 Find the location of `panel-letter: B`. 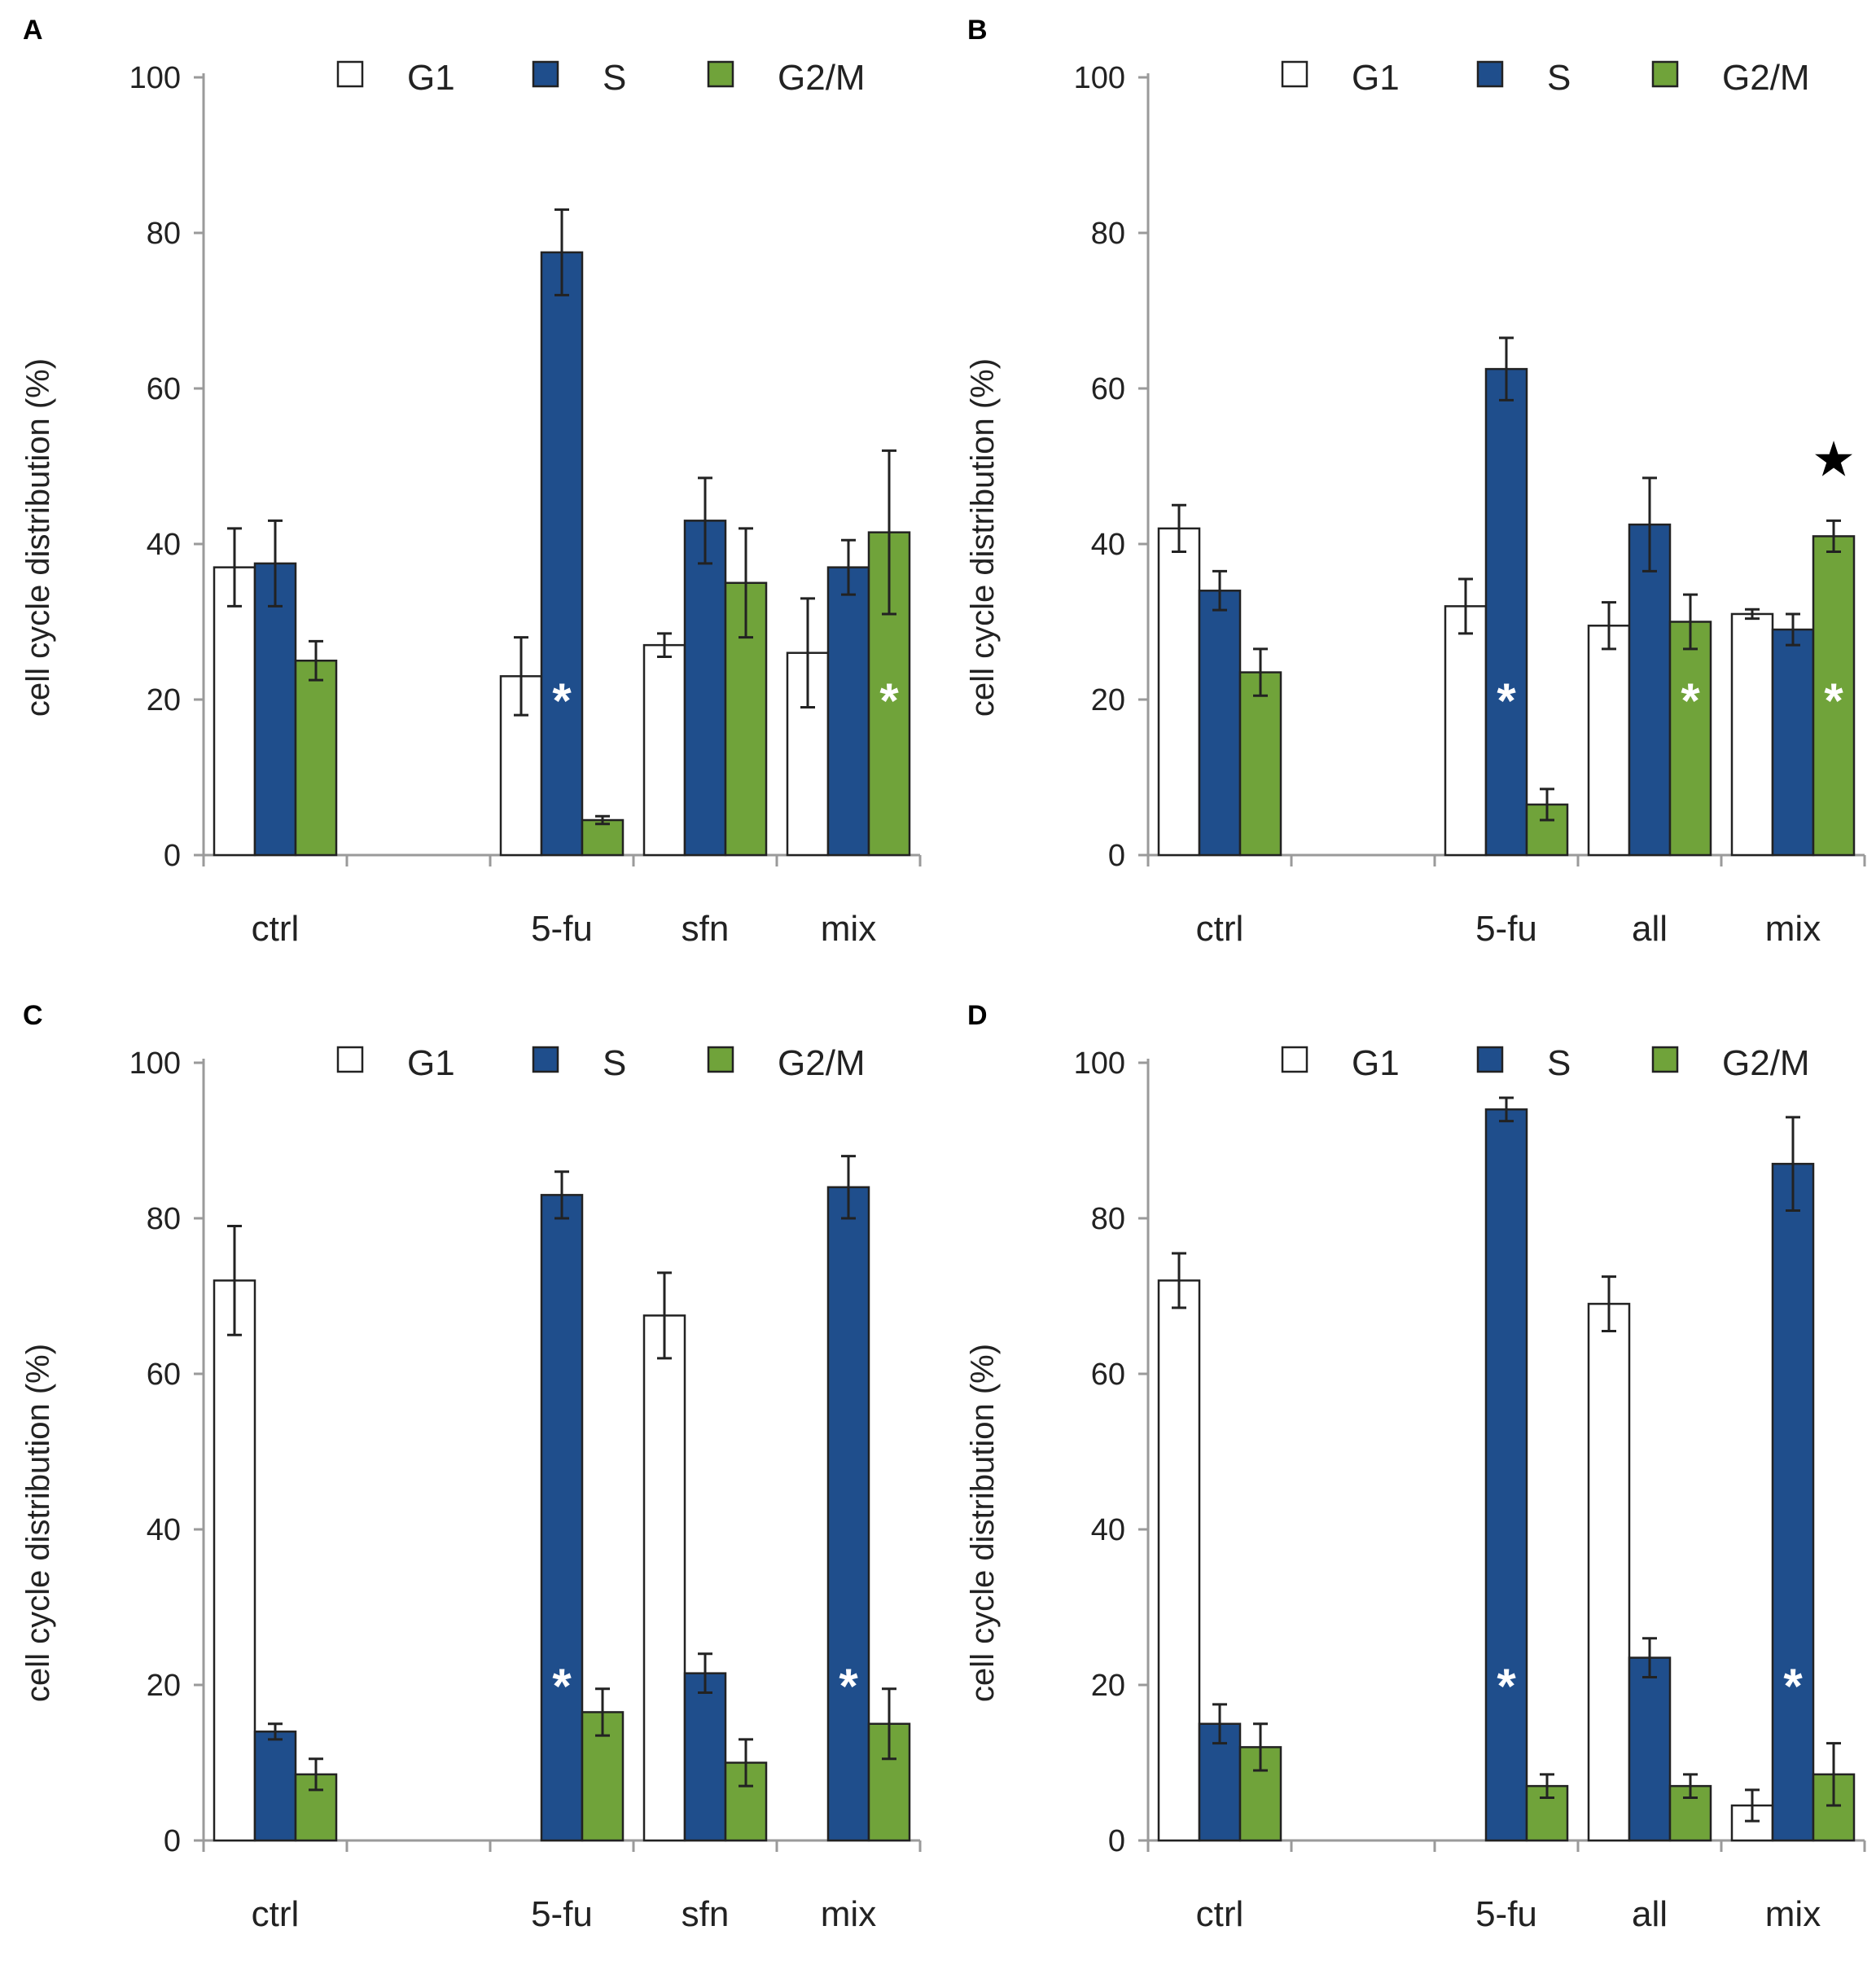

panel-letter: B is located at coordinates (978, 31).